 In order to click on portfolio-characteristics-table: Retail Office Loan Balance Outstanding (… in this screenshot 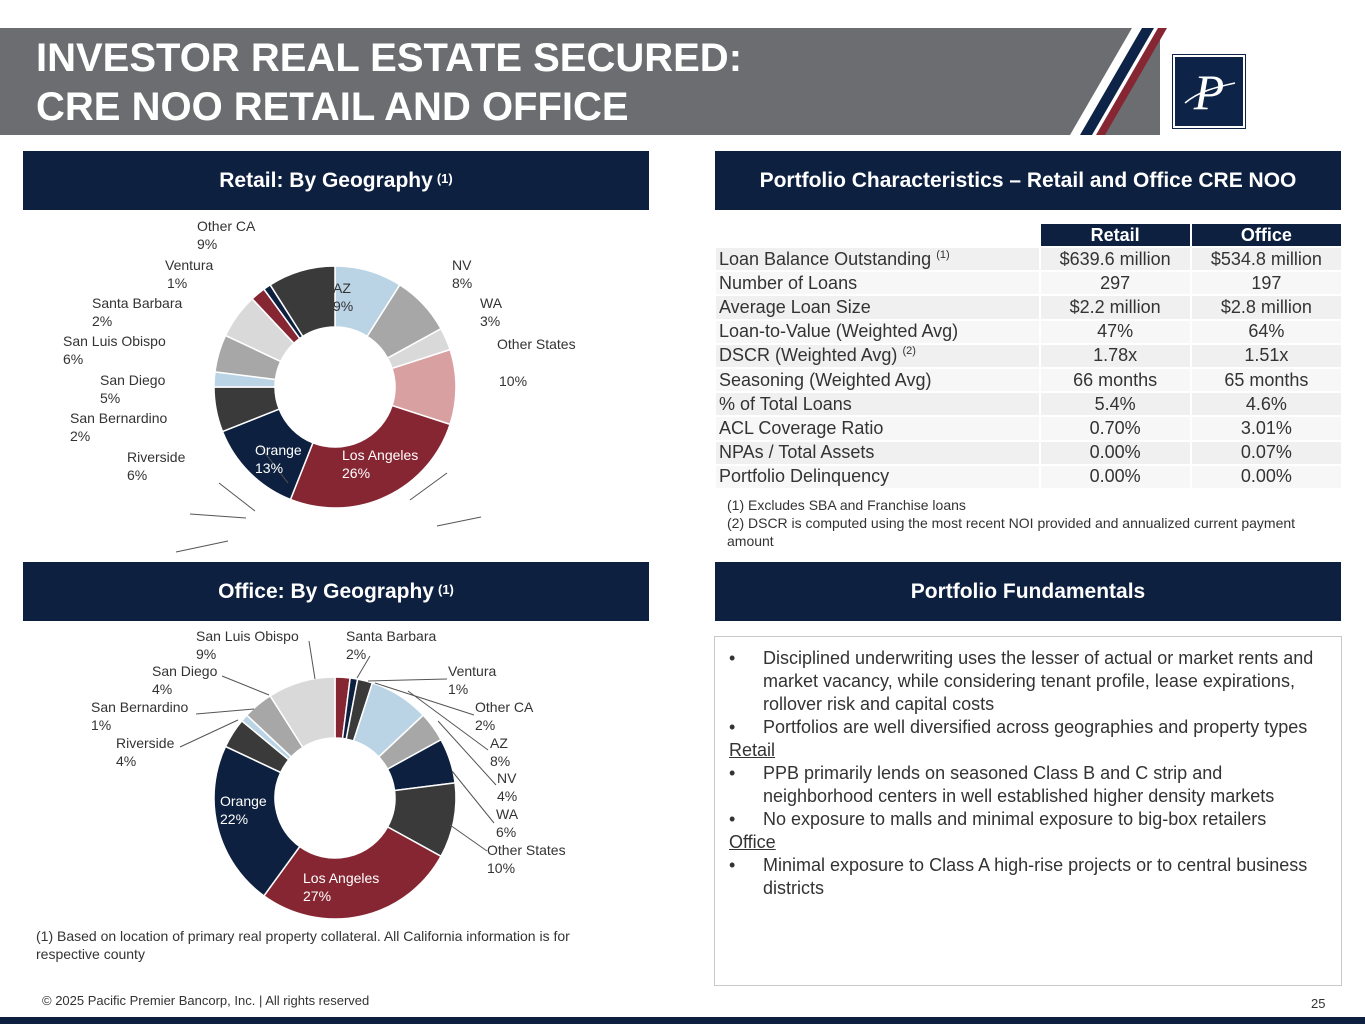, I will do `click(1028, 356)`.